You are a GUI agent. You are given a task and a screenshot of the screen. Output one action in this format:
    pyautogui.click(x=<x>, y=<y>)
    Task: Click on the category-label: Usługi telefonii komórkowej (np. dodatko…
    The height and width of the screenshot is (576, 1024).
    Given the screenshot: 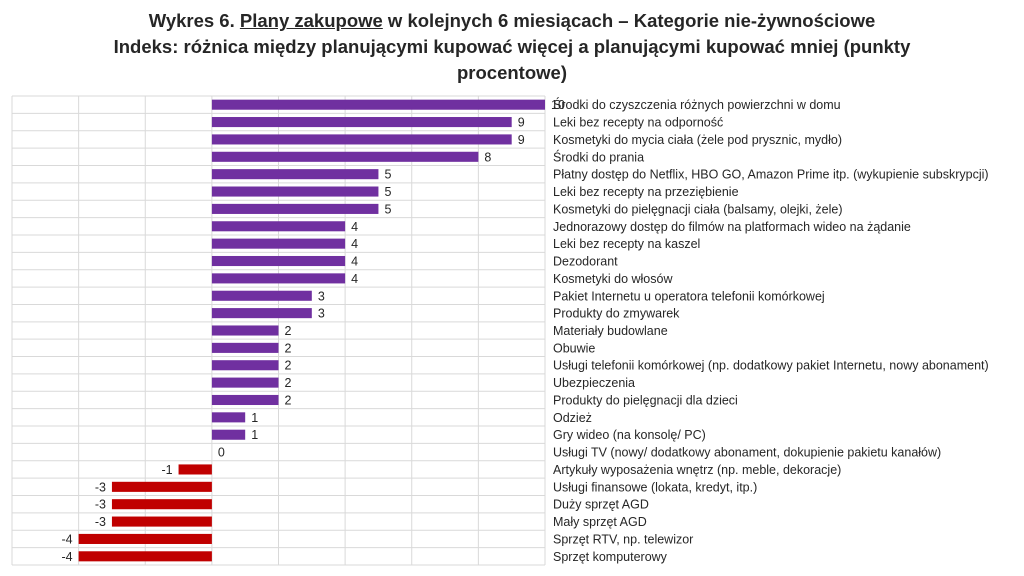 What is the action you would take?
    pyautogui.click(x=771, y=366)
    